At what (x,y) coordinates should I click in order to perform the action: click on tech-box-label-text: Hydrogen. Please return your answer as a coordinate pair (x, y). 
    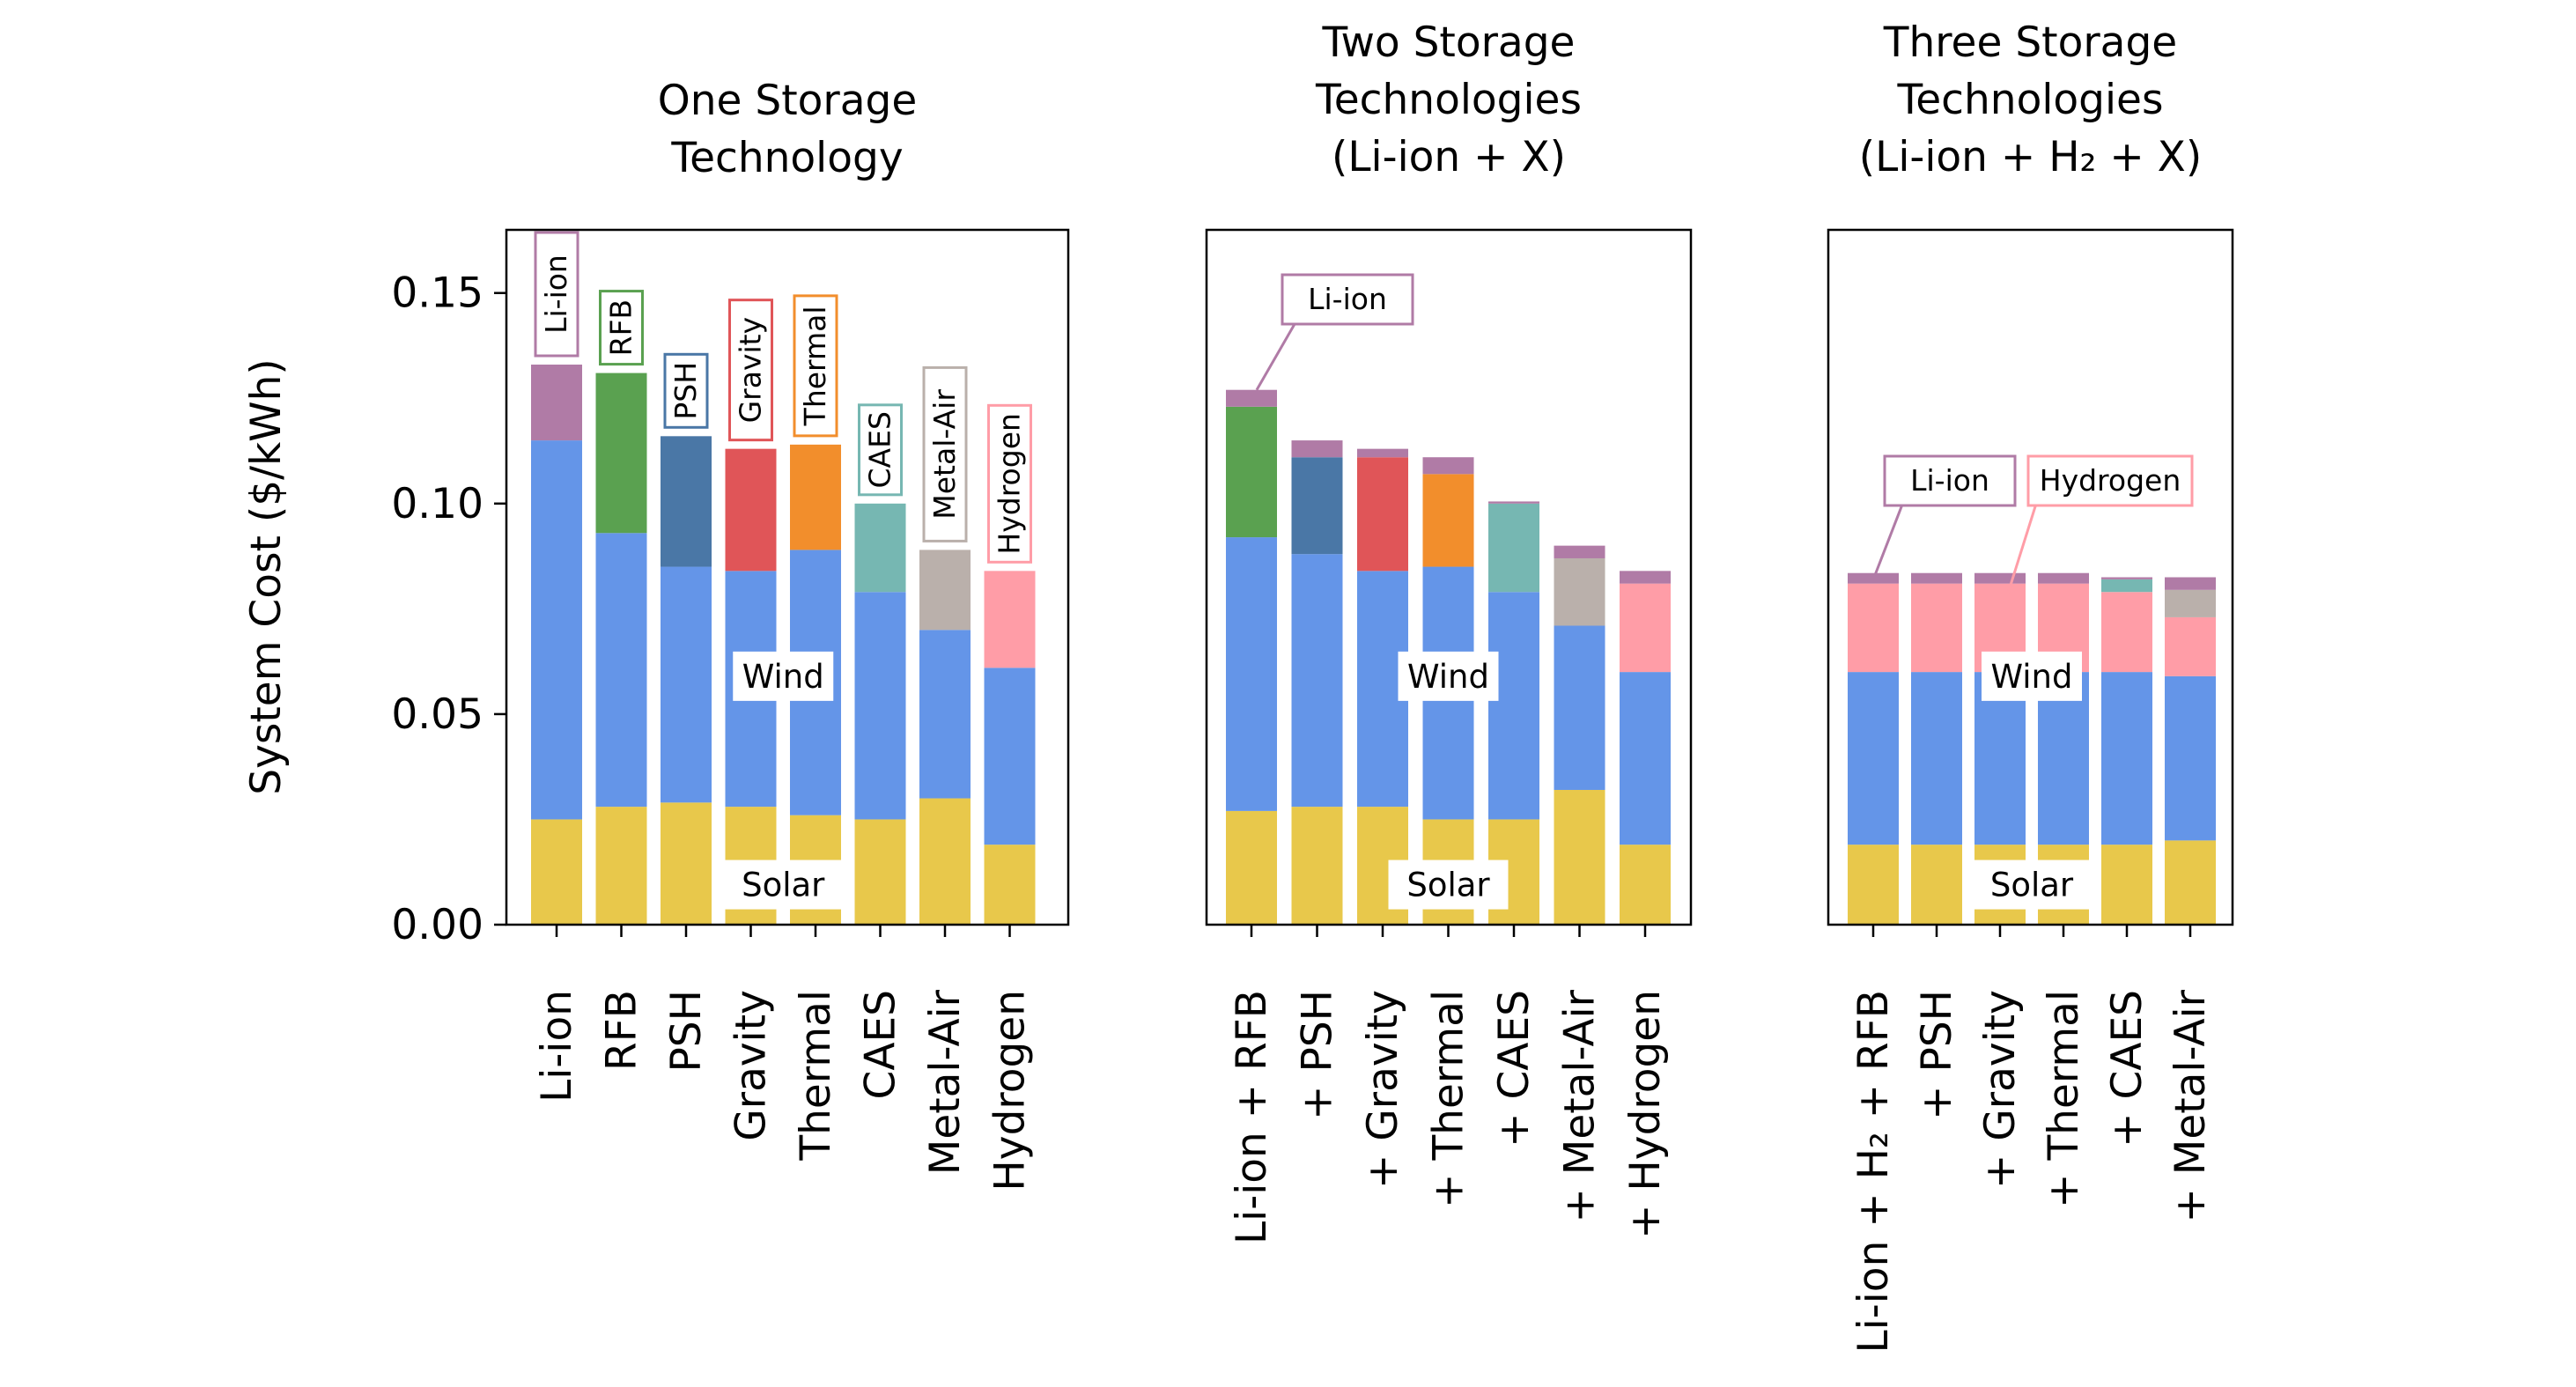
    Looking at the image, I should click on (1010, 484).